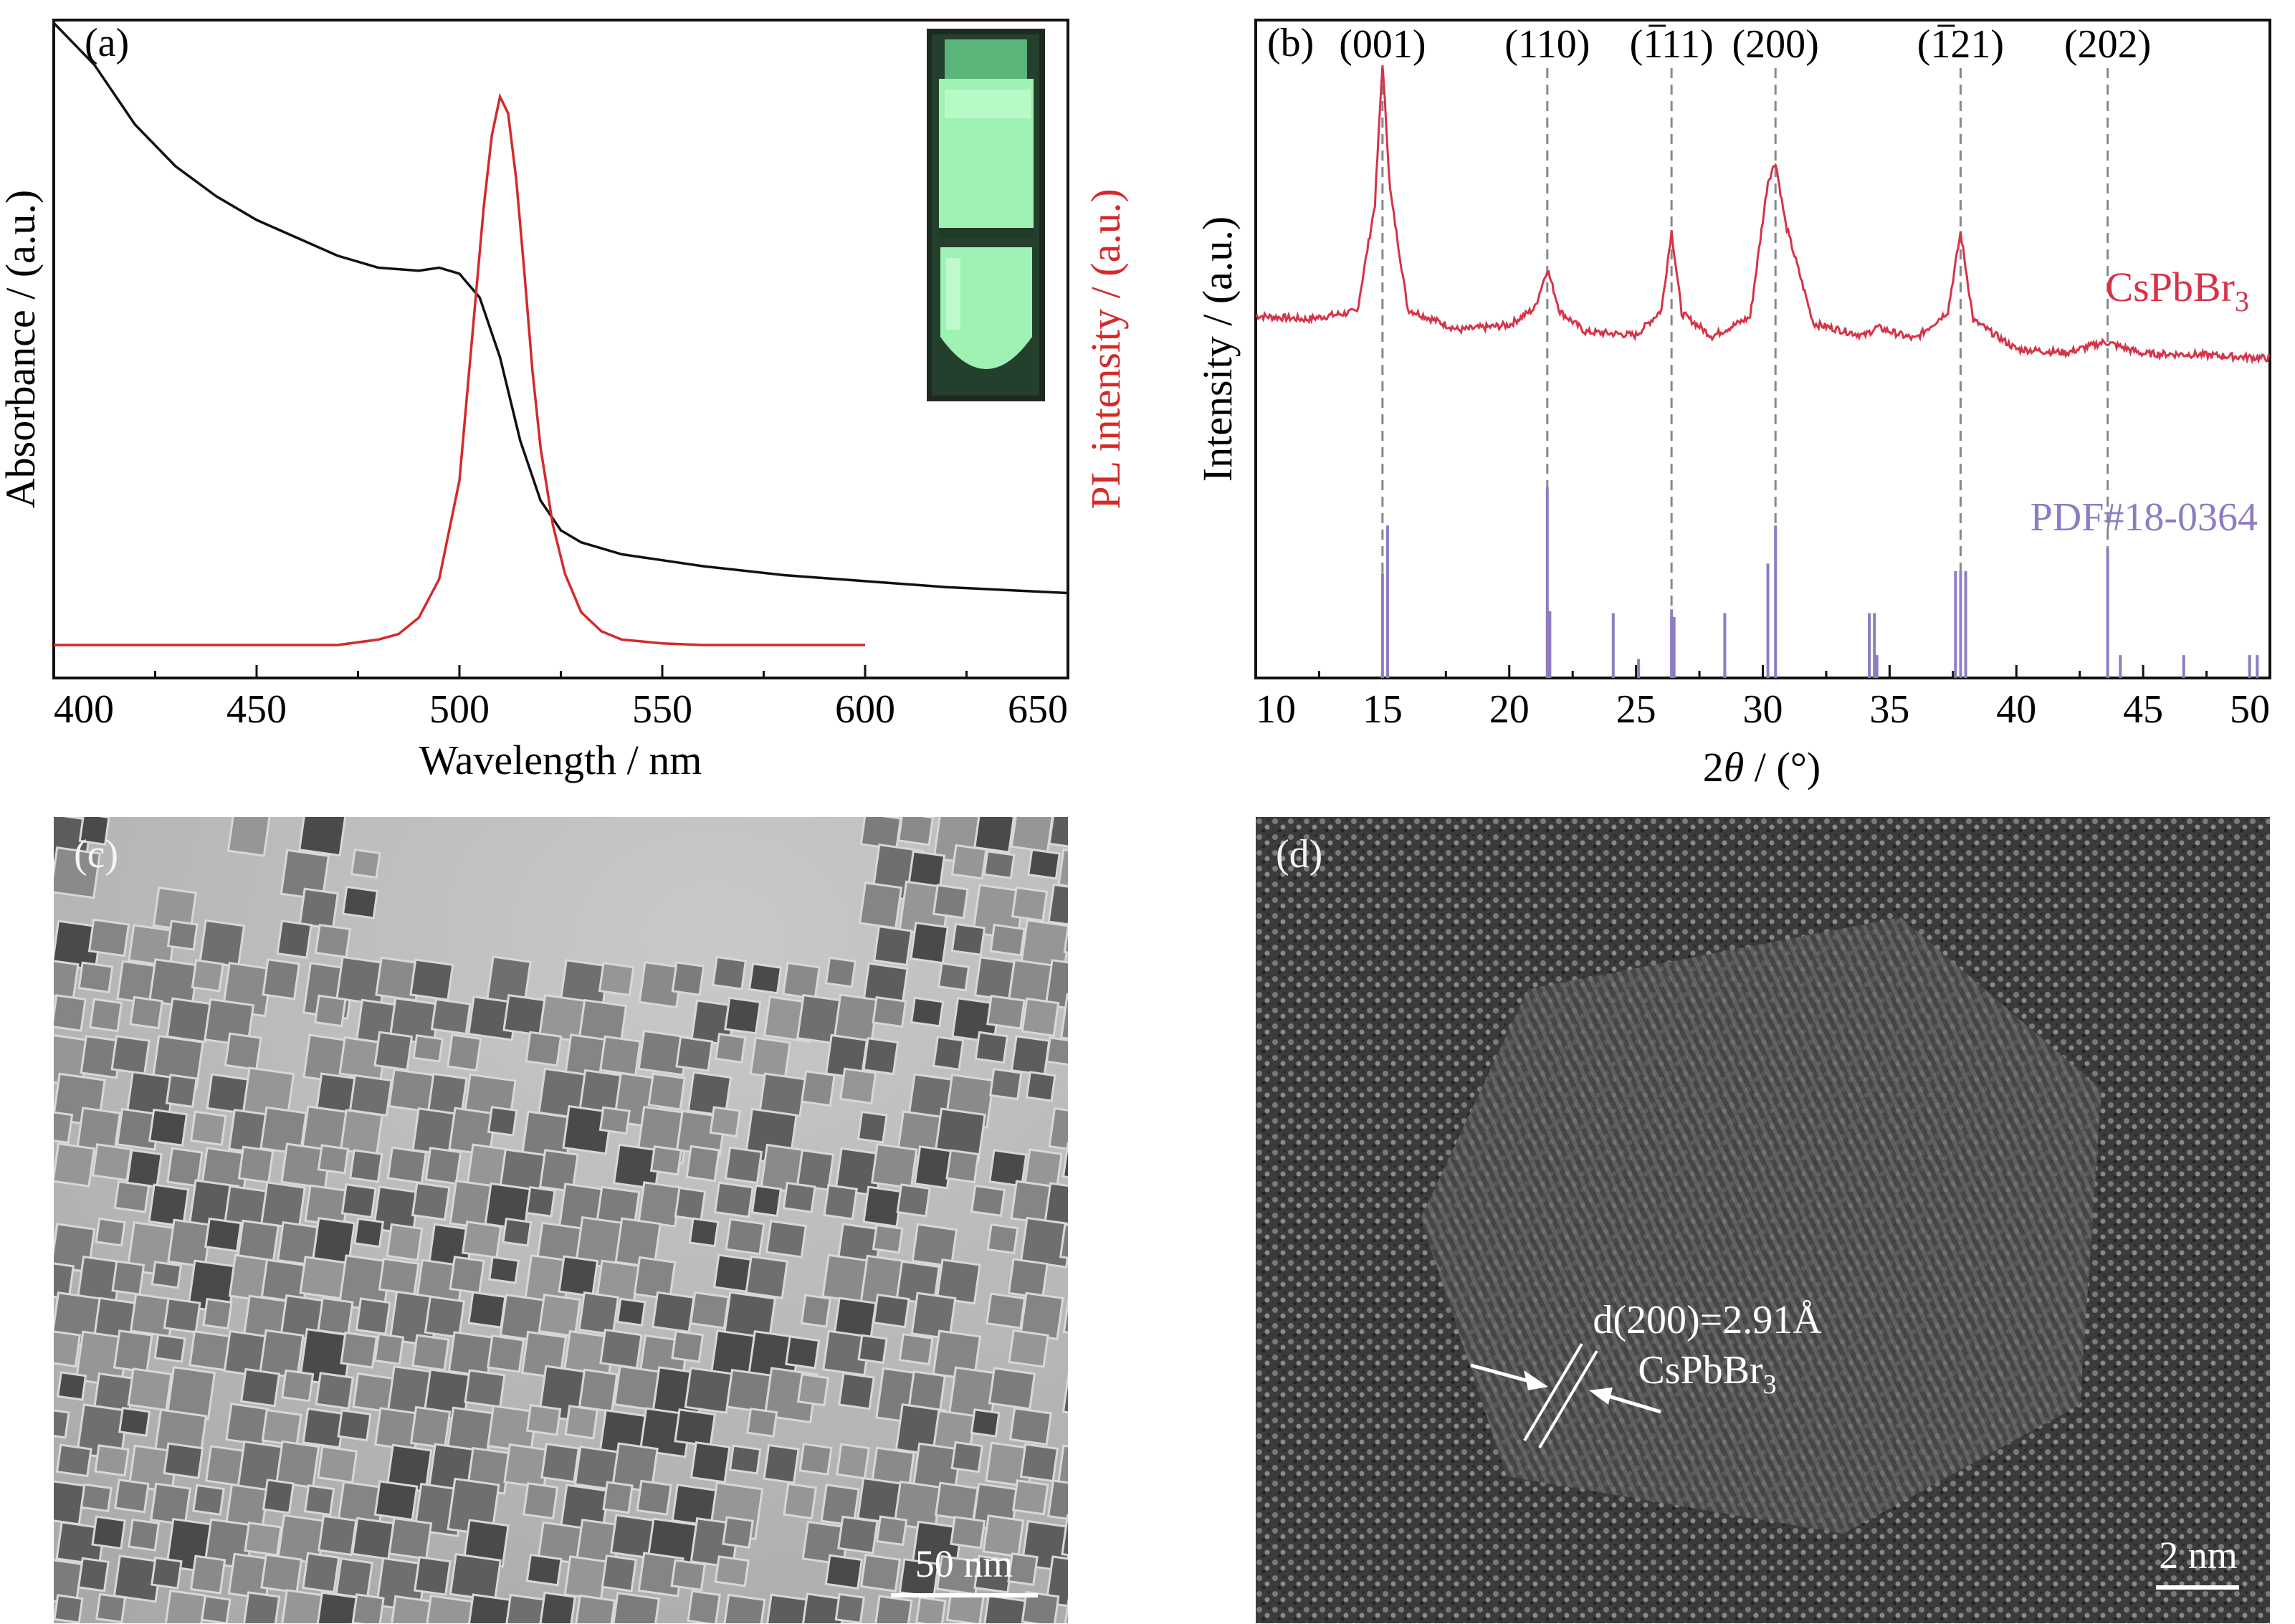 The height and width of the screenshot is (1624, 2295). Describe the element at coordinates (561, 760) in the screenshot. I see `panel-a-x-axis-title: Wavelength / nm` at that location.